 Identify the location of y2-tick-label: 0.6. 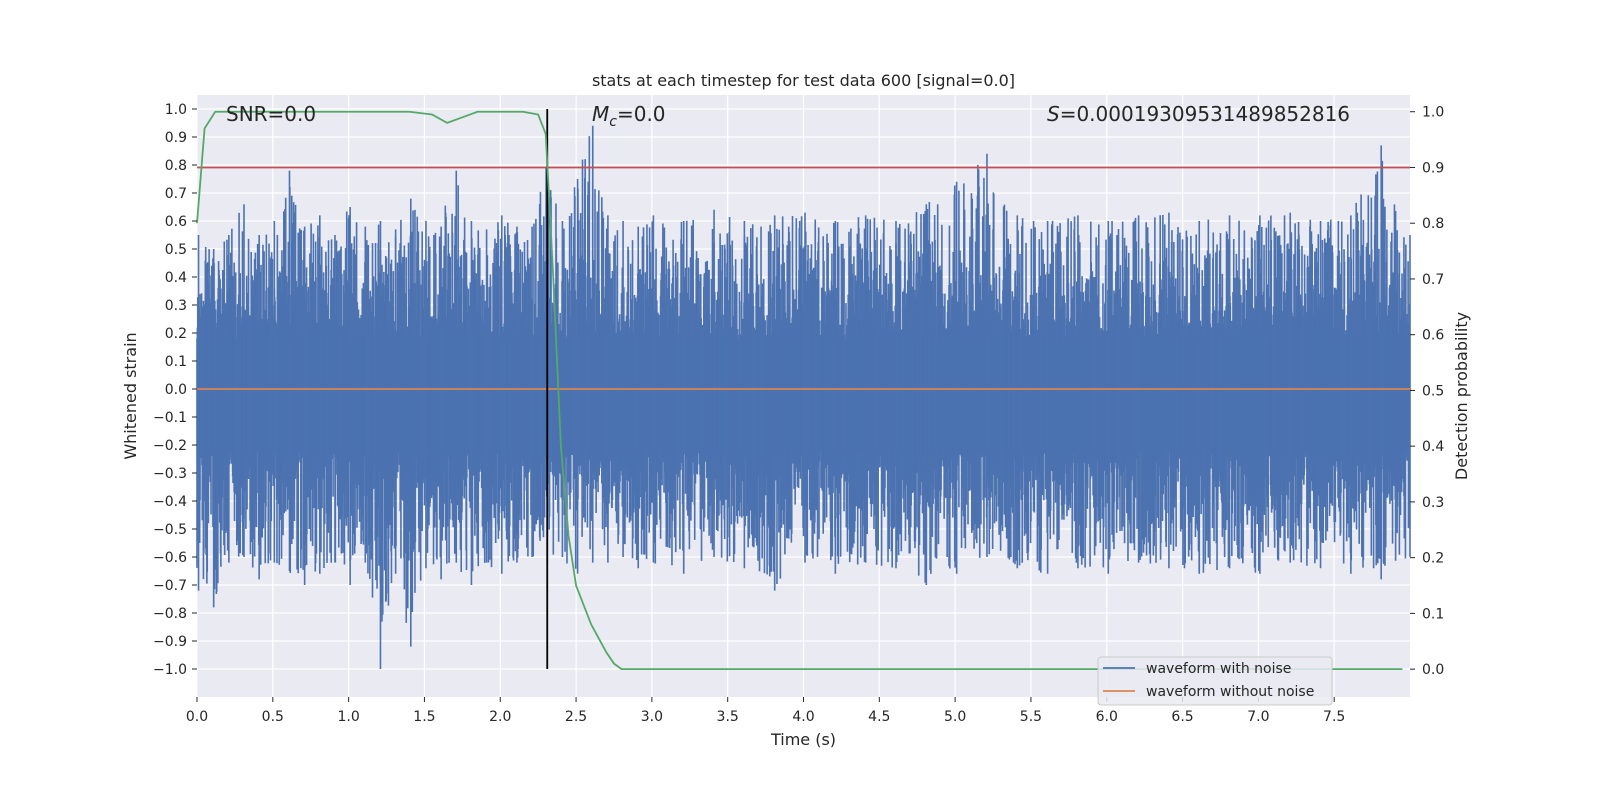
(1433, 336).